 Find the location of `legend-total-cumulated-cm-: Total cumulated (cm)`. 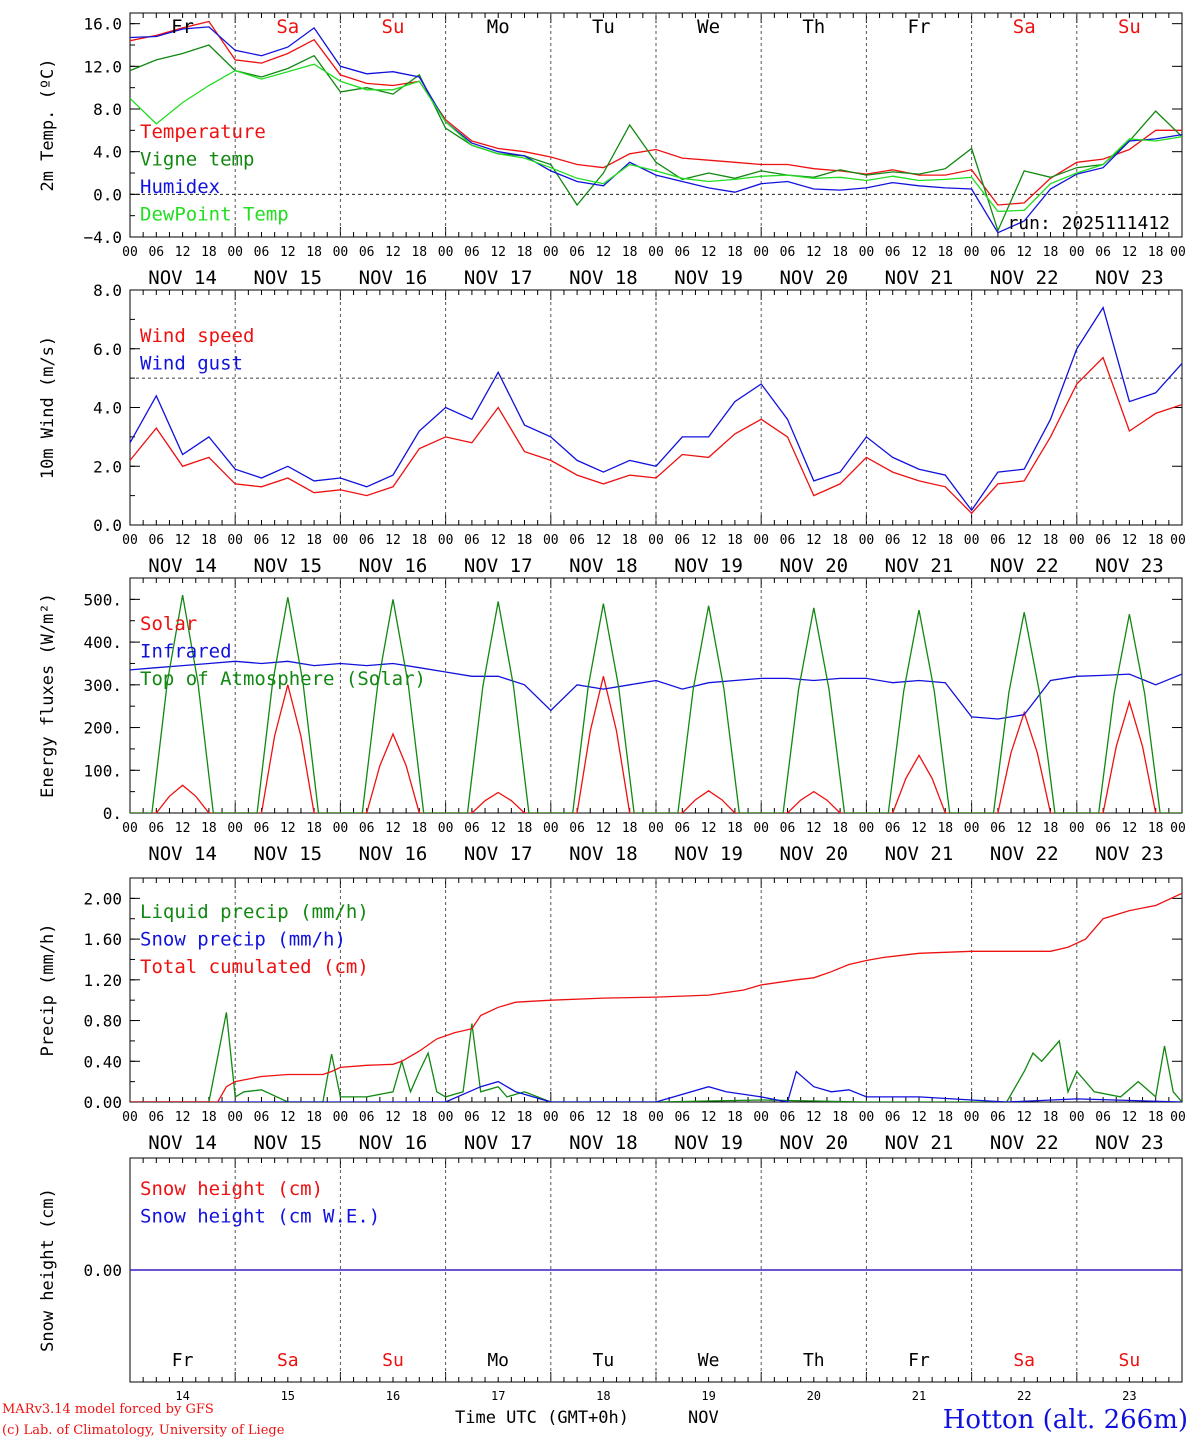

legend-total-cumulated-cm-: Total cumulated (cm) is located at coordinates (254, 967).